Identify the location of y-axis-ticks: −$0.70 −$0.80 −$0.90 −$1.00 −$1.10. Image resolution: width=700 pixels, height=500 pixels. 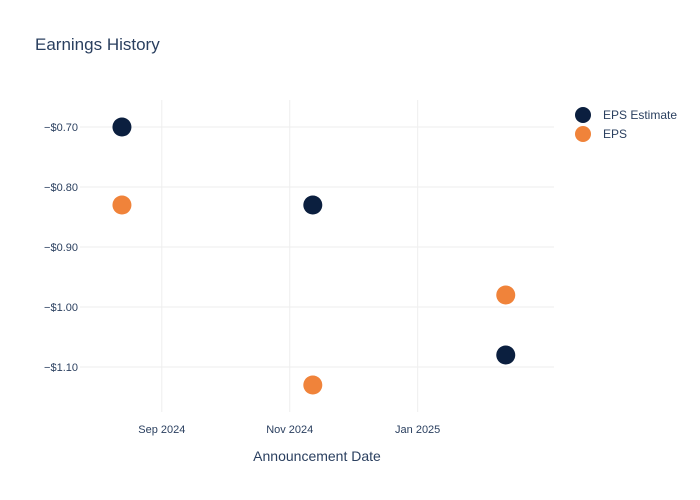
(61, 248).